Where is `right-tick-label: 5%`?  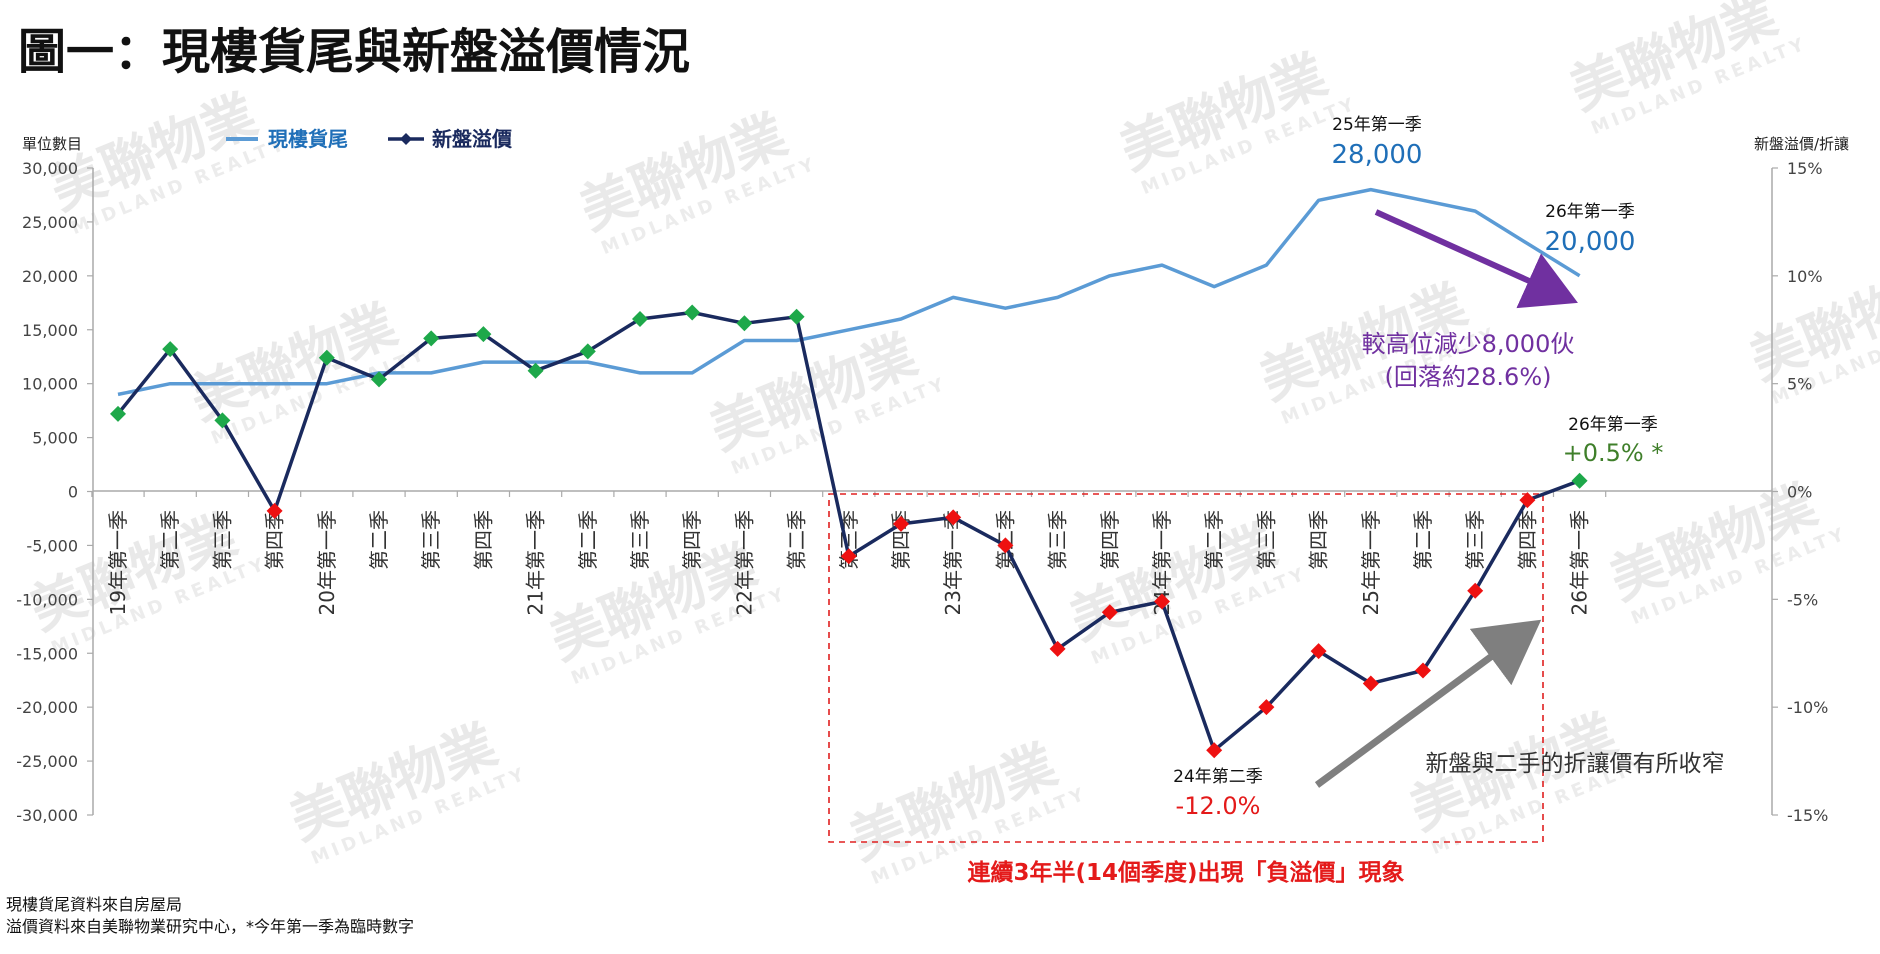 right-tick-label: 5% is located at coordinates (1799, 384).